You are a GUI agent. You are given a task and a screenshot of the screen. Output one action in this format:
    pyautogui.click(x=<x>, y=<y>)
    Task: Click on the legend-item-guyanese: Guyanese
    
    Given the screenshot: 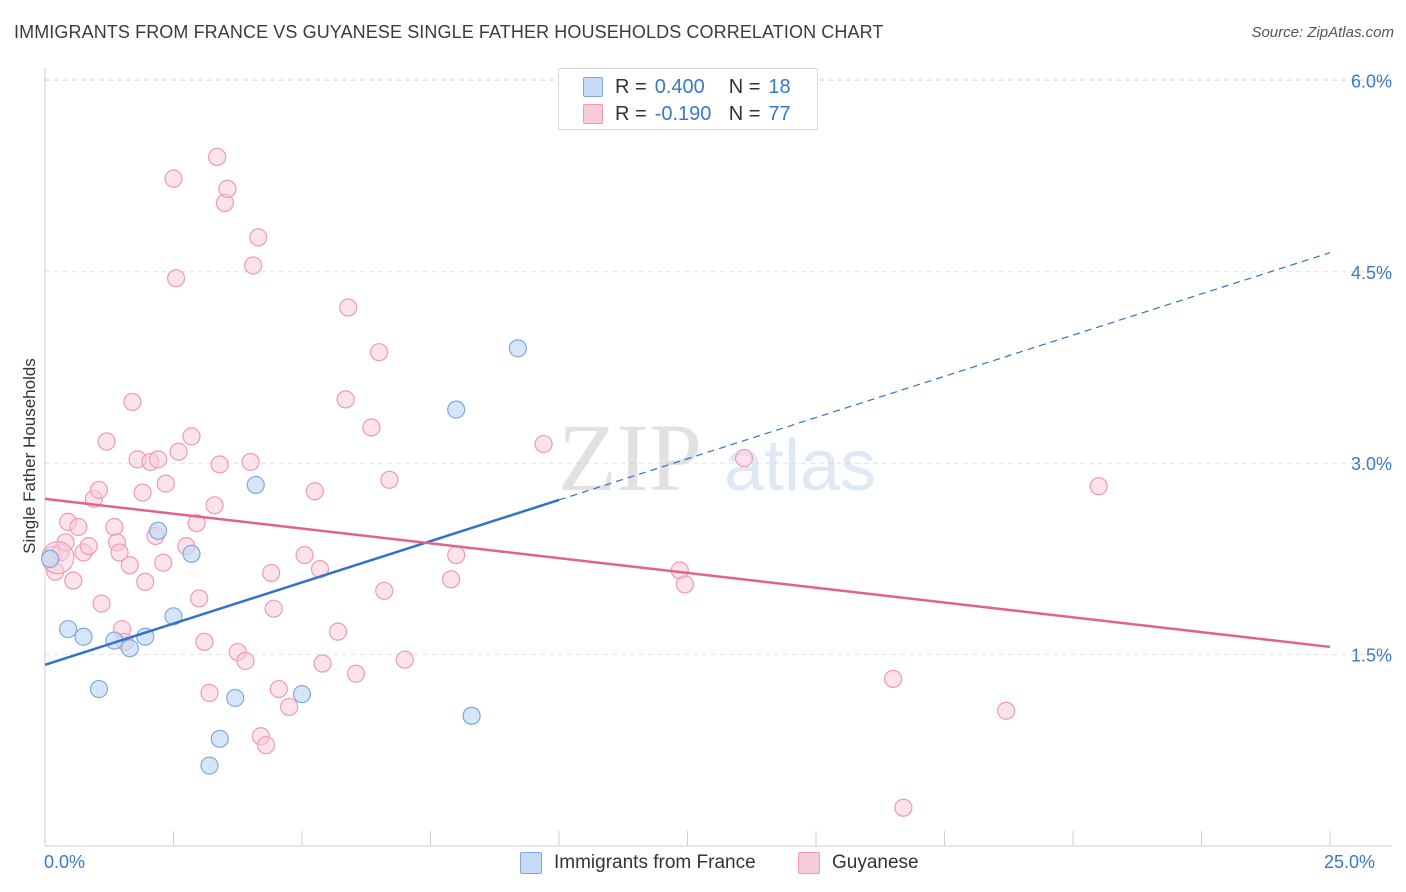 What is the action you would take?
    pyautogui.click(x=858, y=863)
    